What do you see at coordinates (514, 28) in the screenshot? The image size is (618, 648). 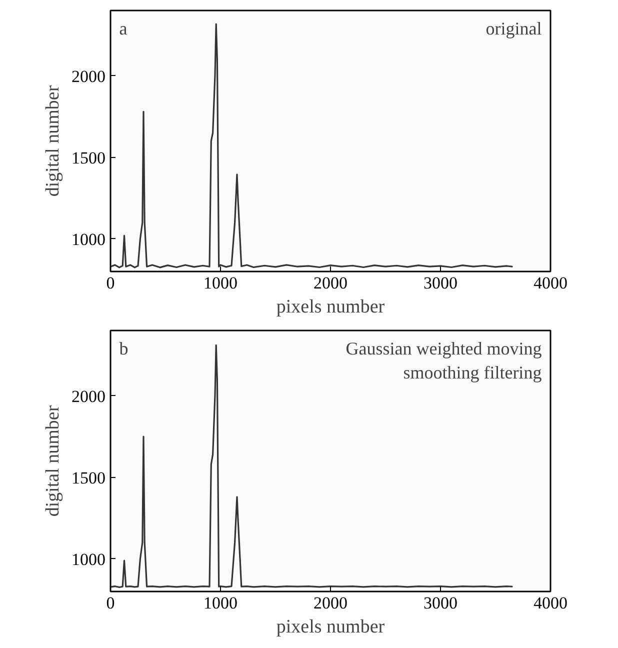 I see `annotation: original` at bounding box center [514, 28].